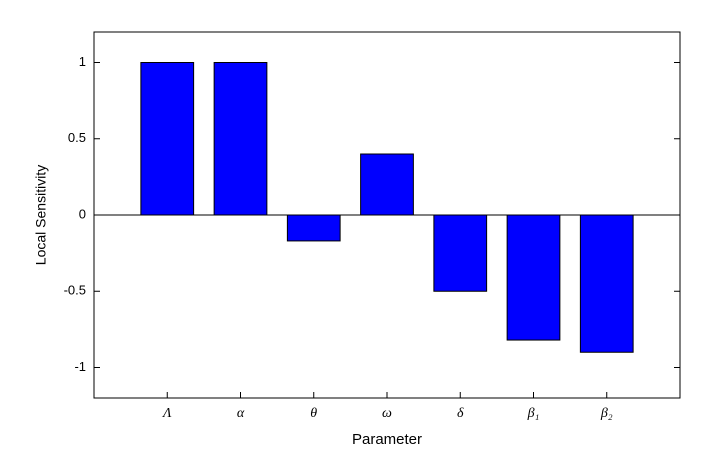 The height and width of the screenshot is (465, 710). What do you see at coordinates (533, 413) in the screenshot?
I see `x-tick-label: β₁` at bounding box center [533, 413].